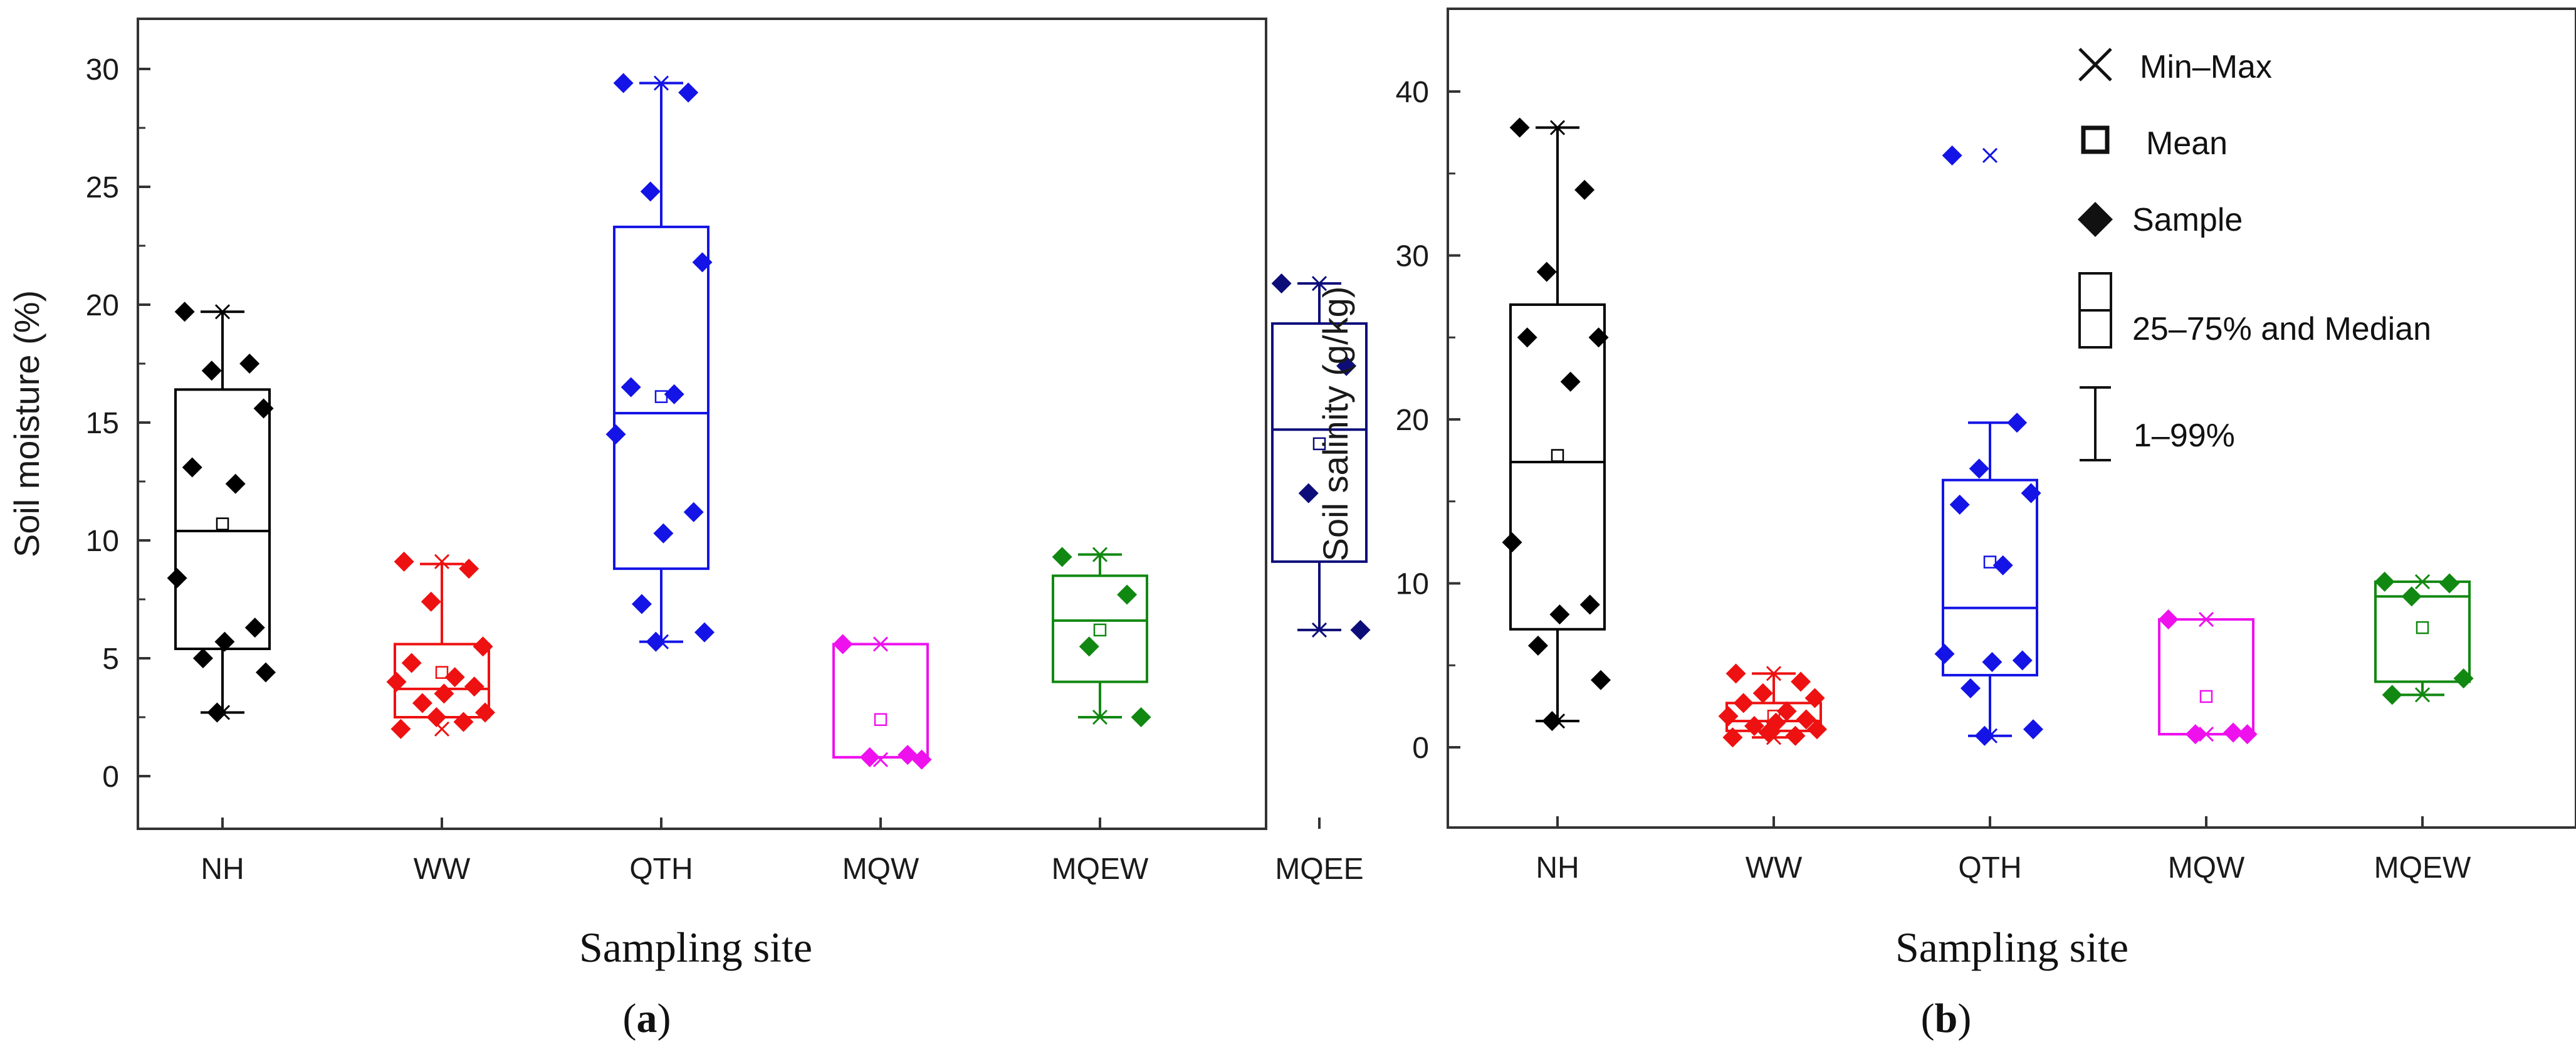 This screenshot has height=1057, width=2576. I want to click on legend-minmax-label: Min–Max, so click(2206, 67).